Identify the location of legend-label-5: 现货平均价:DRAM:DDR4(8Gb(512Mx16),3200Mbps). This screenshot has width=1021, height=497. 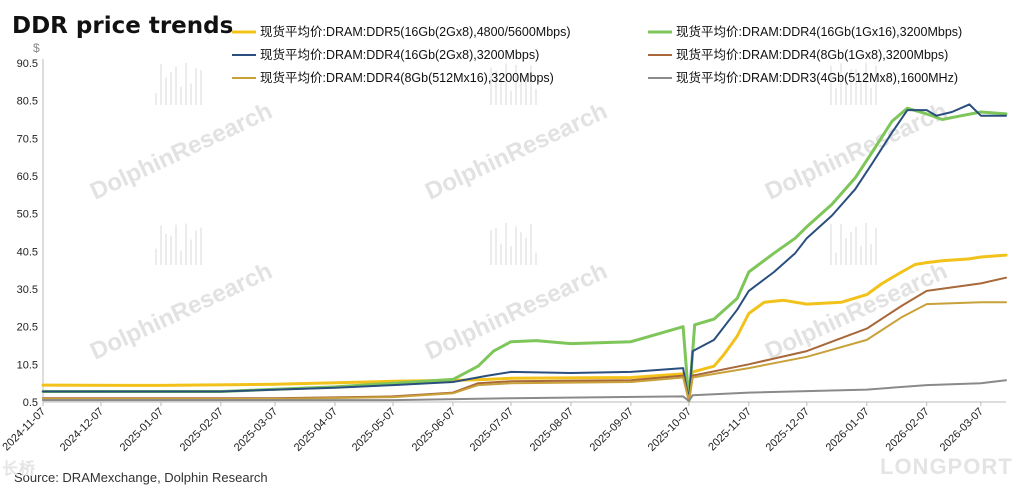
(407, 77).